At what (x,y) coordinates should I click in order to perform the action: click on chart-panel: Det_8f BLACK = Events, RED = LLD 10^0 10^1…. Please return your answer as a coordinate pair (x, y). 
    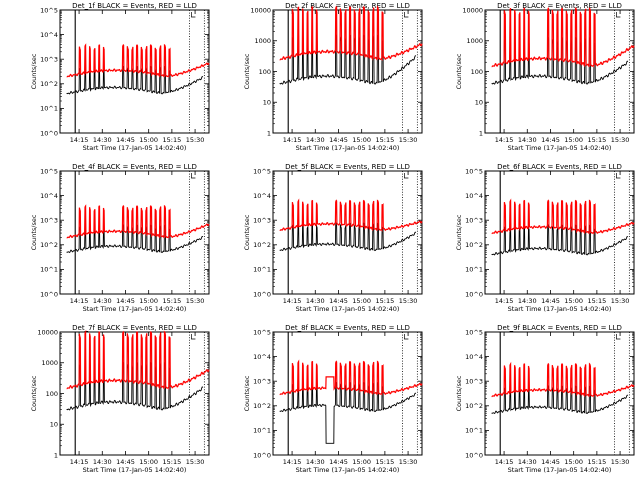
    Looking at the image, I should click on (333, 399).